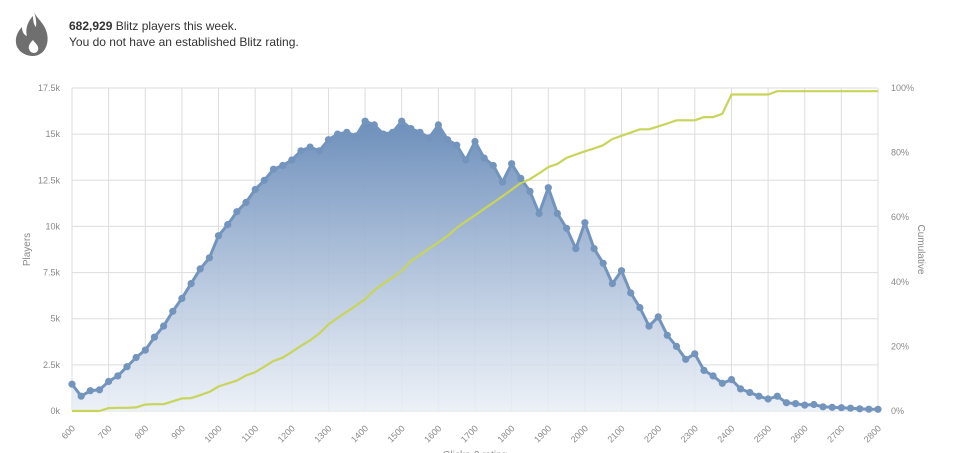 The width and height of the screenshot is (960, 453). What do you see at coordinates (68, 432) in the screenshot?
I see `x-tick-label: 600` at bounding box center [68, 432].